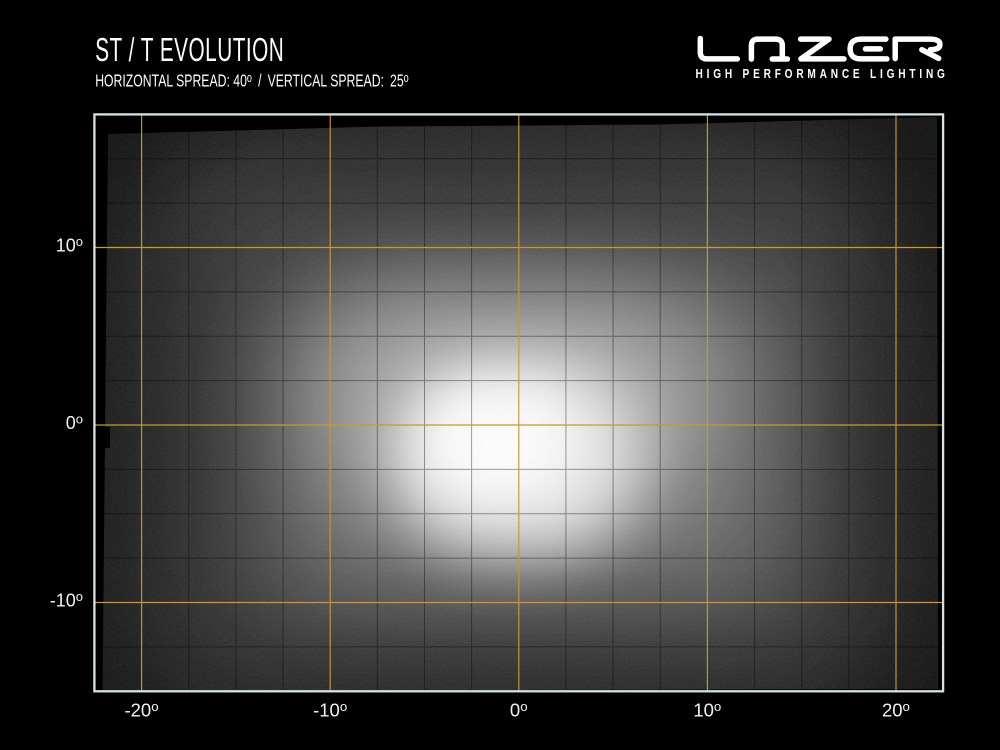  I want to click on svg-text: -20o, so click(141, 710).